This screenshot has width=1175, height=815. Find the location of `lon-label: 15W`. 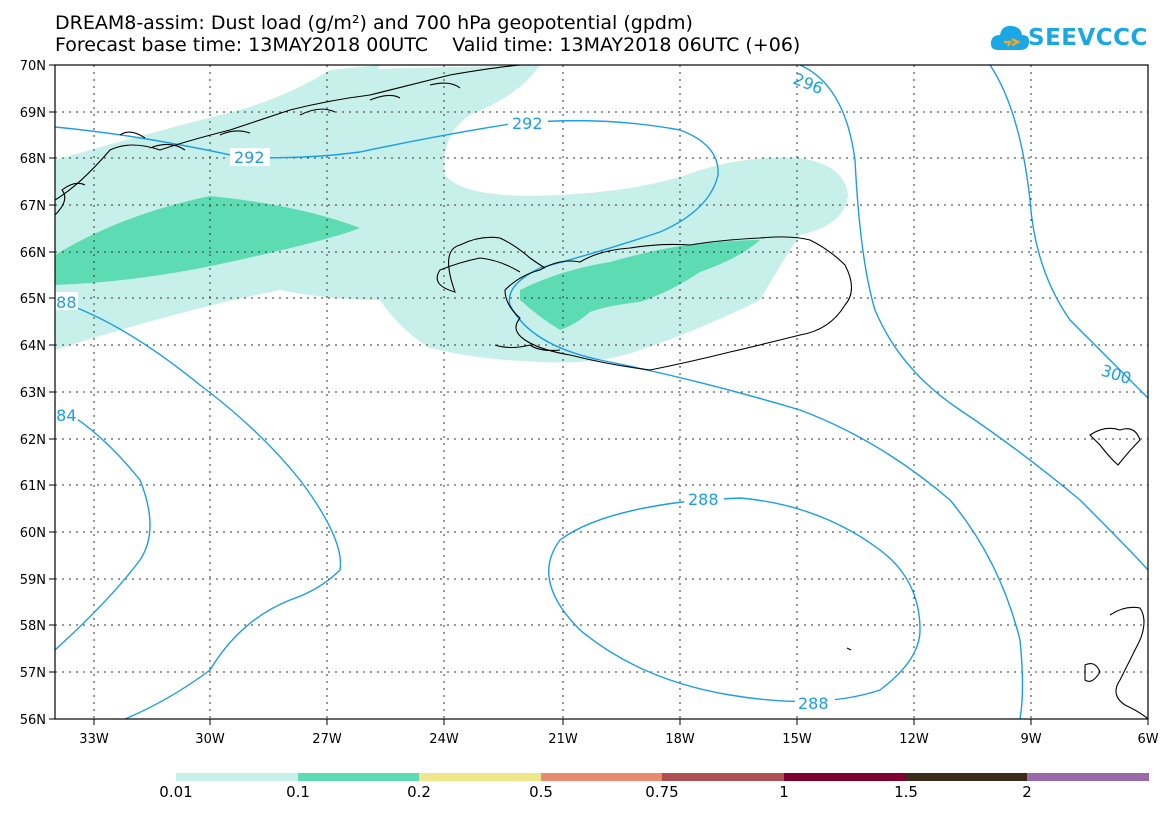

lon-label: 15W is located at coordinates (797, 739).